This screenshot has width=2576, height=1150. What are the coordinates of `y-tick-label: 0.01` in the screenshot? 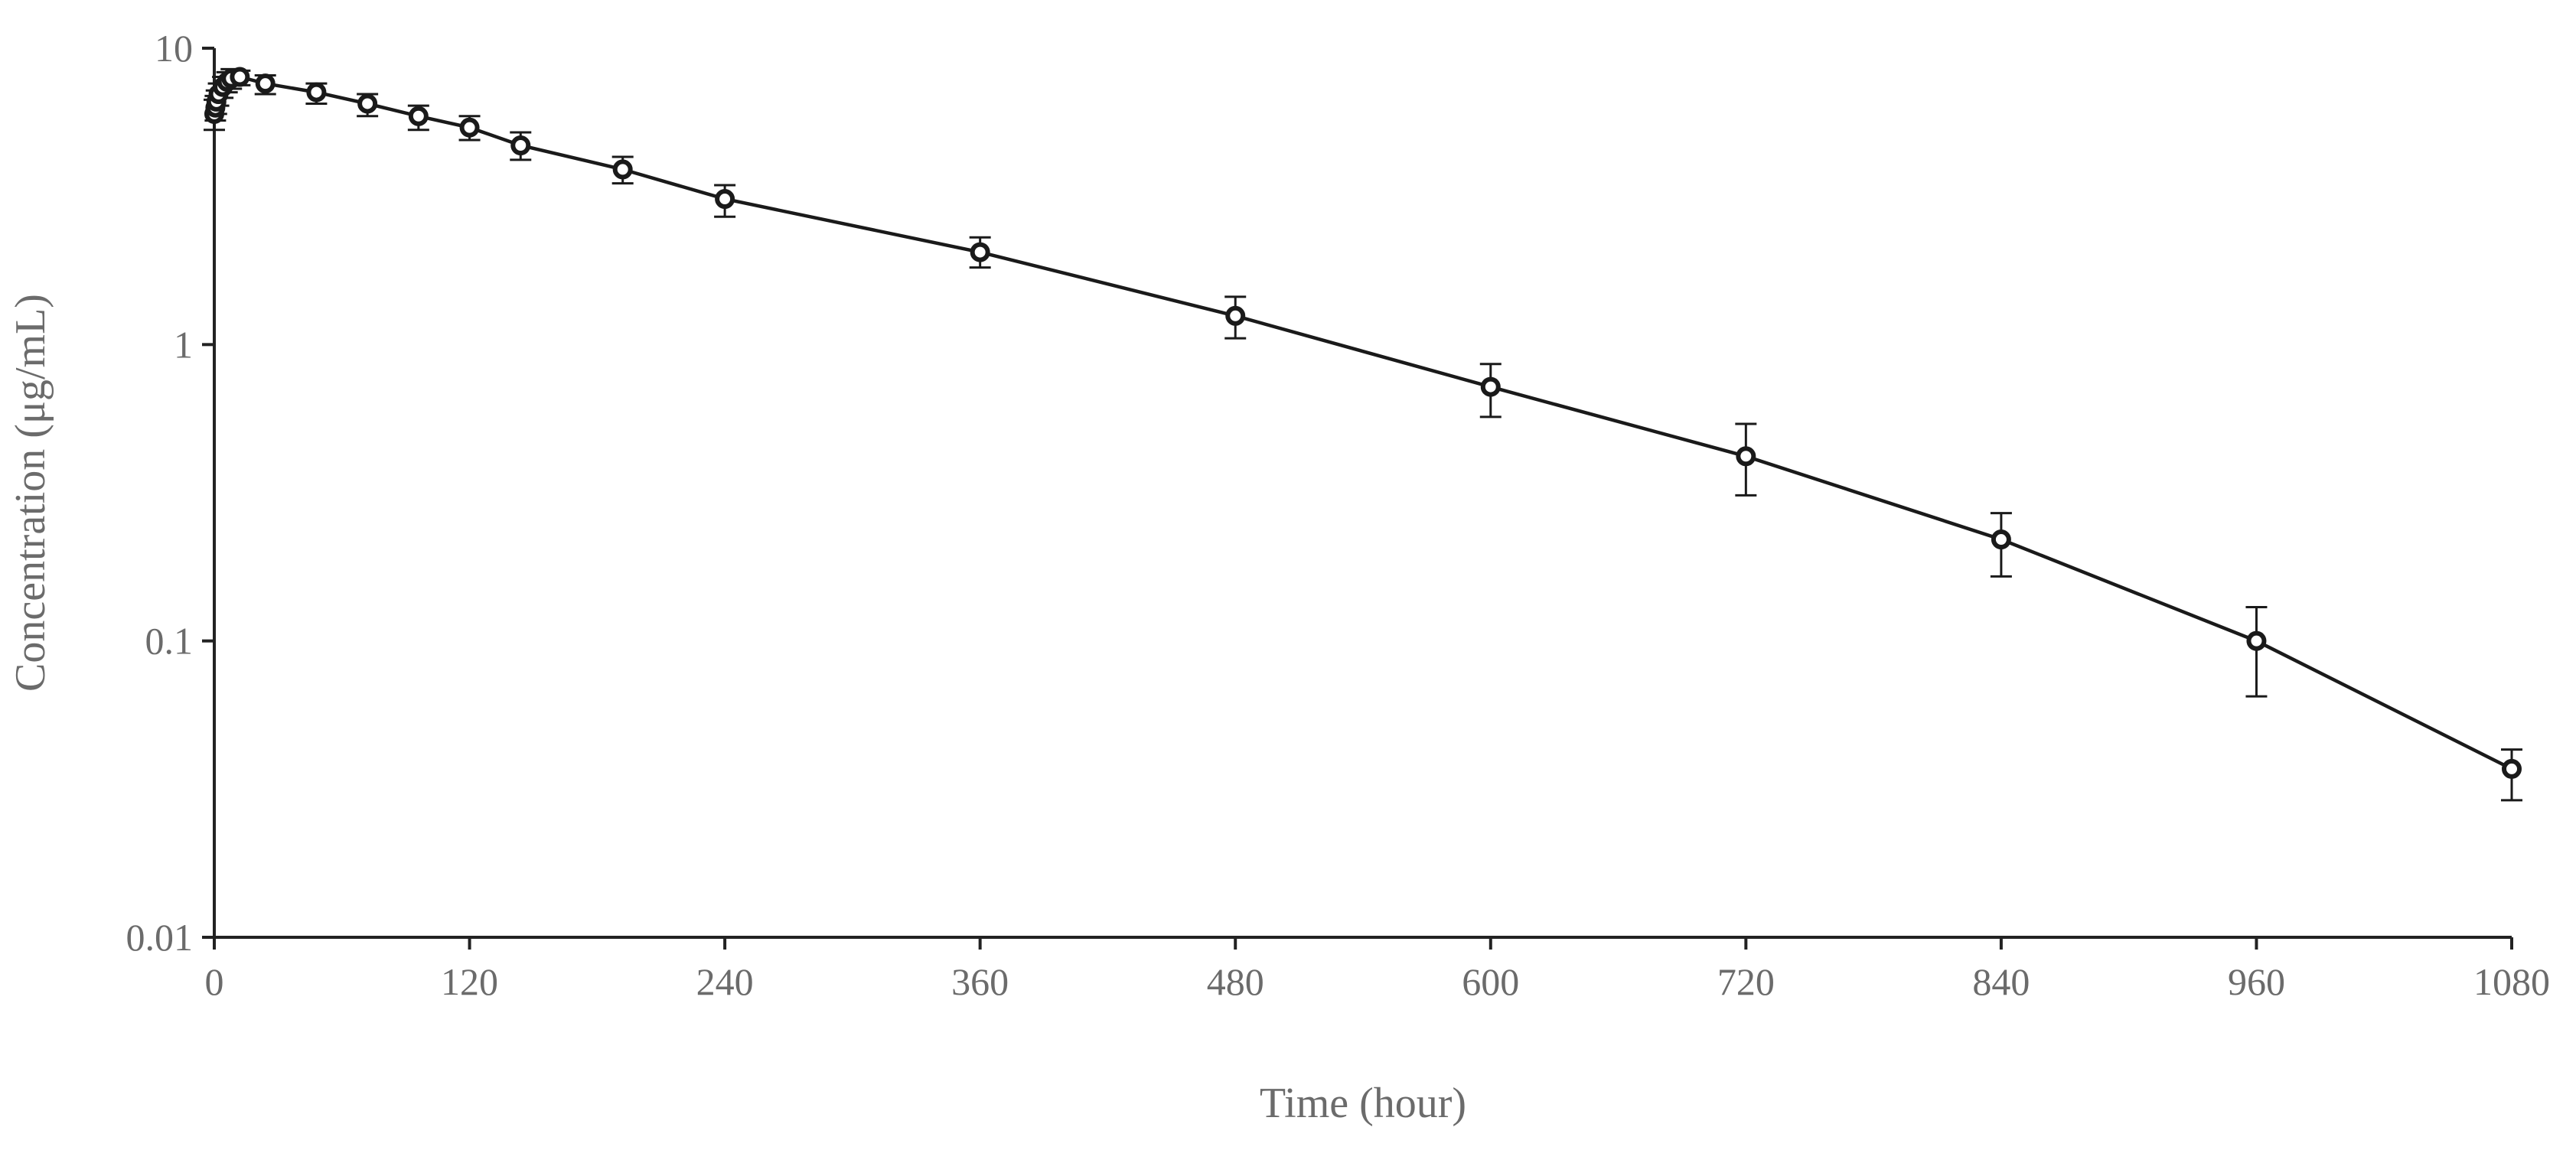 It's located at (160, 937).